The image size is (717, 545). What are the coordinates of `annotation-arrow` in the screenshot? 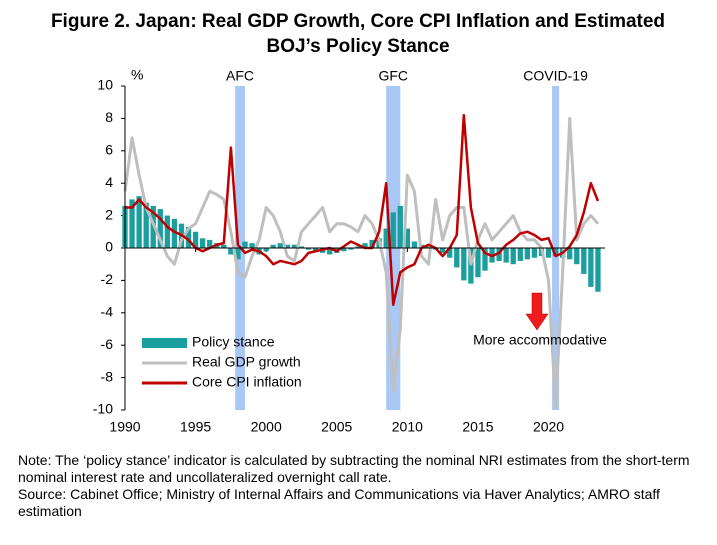 It's located at (537, 311).